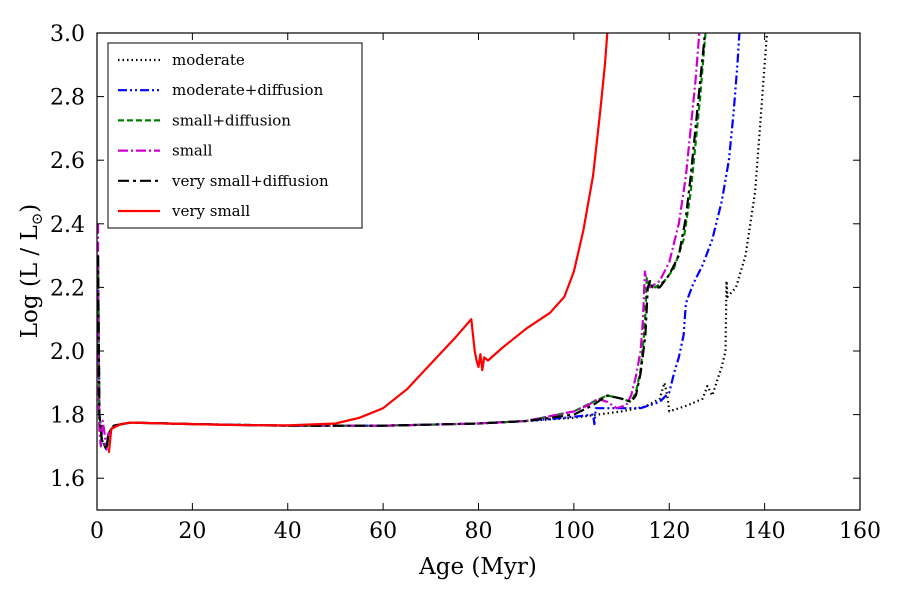  Describe the element at coordinates (67, 352) in the screenshot. I see `y-tick-label: 2.0` at that location.